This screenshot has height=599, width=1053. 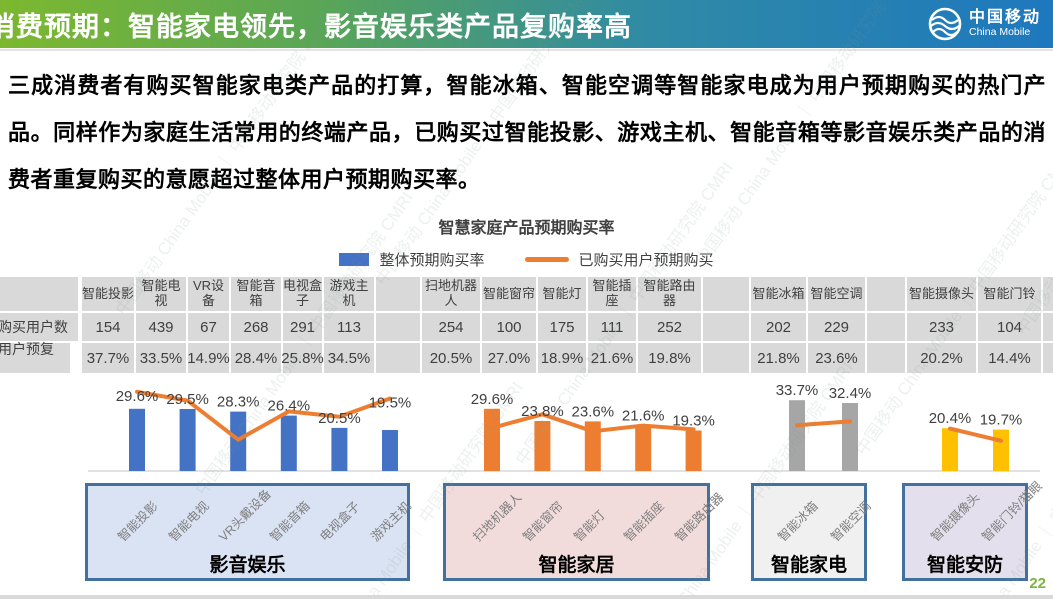 I want to click on table-count-cell: 202, so click(x=778, y=327).